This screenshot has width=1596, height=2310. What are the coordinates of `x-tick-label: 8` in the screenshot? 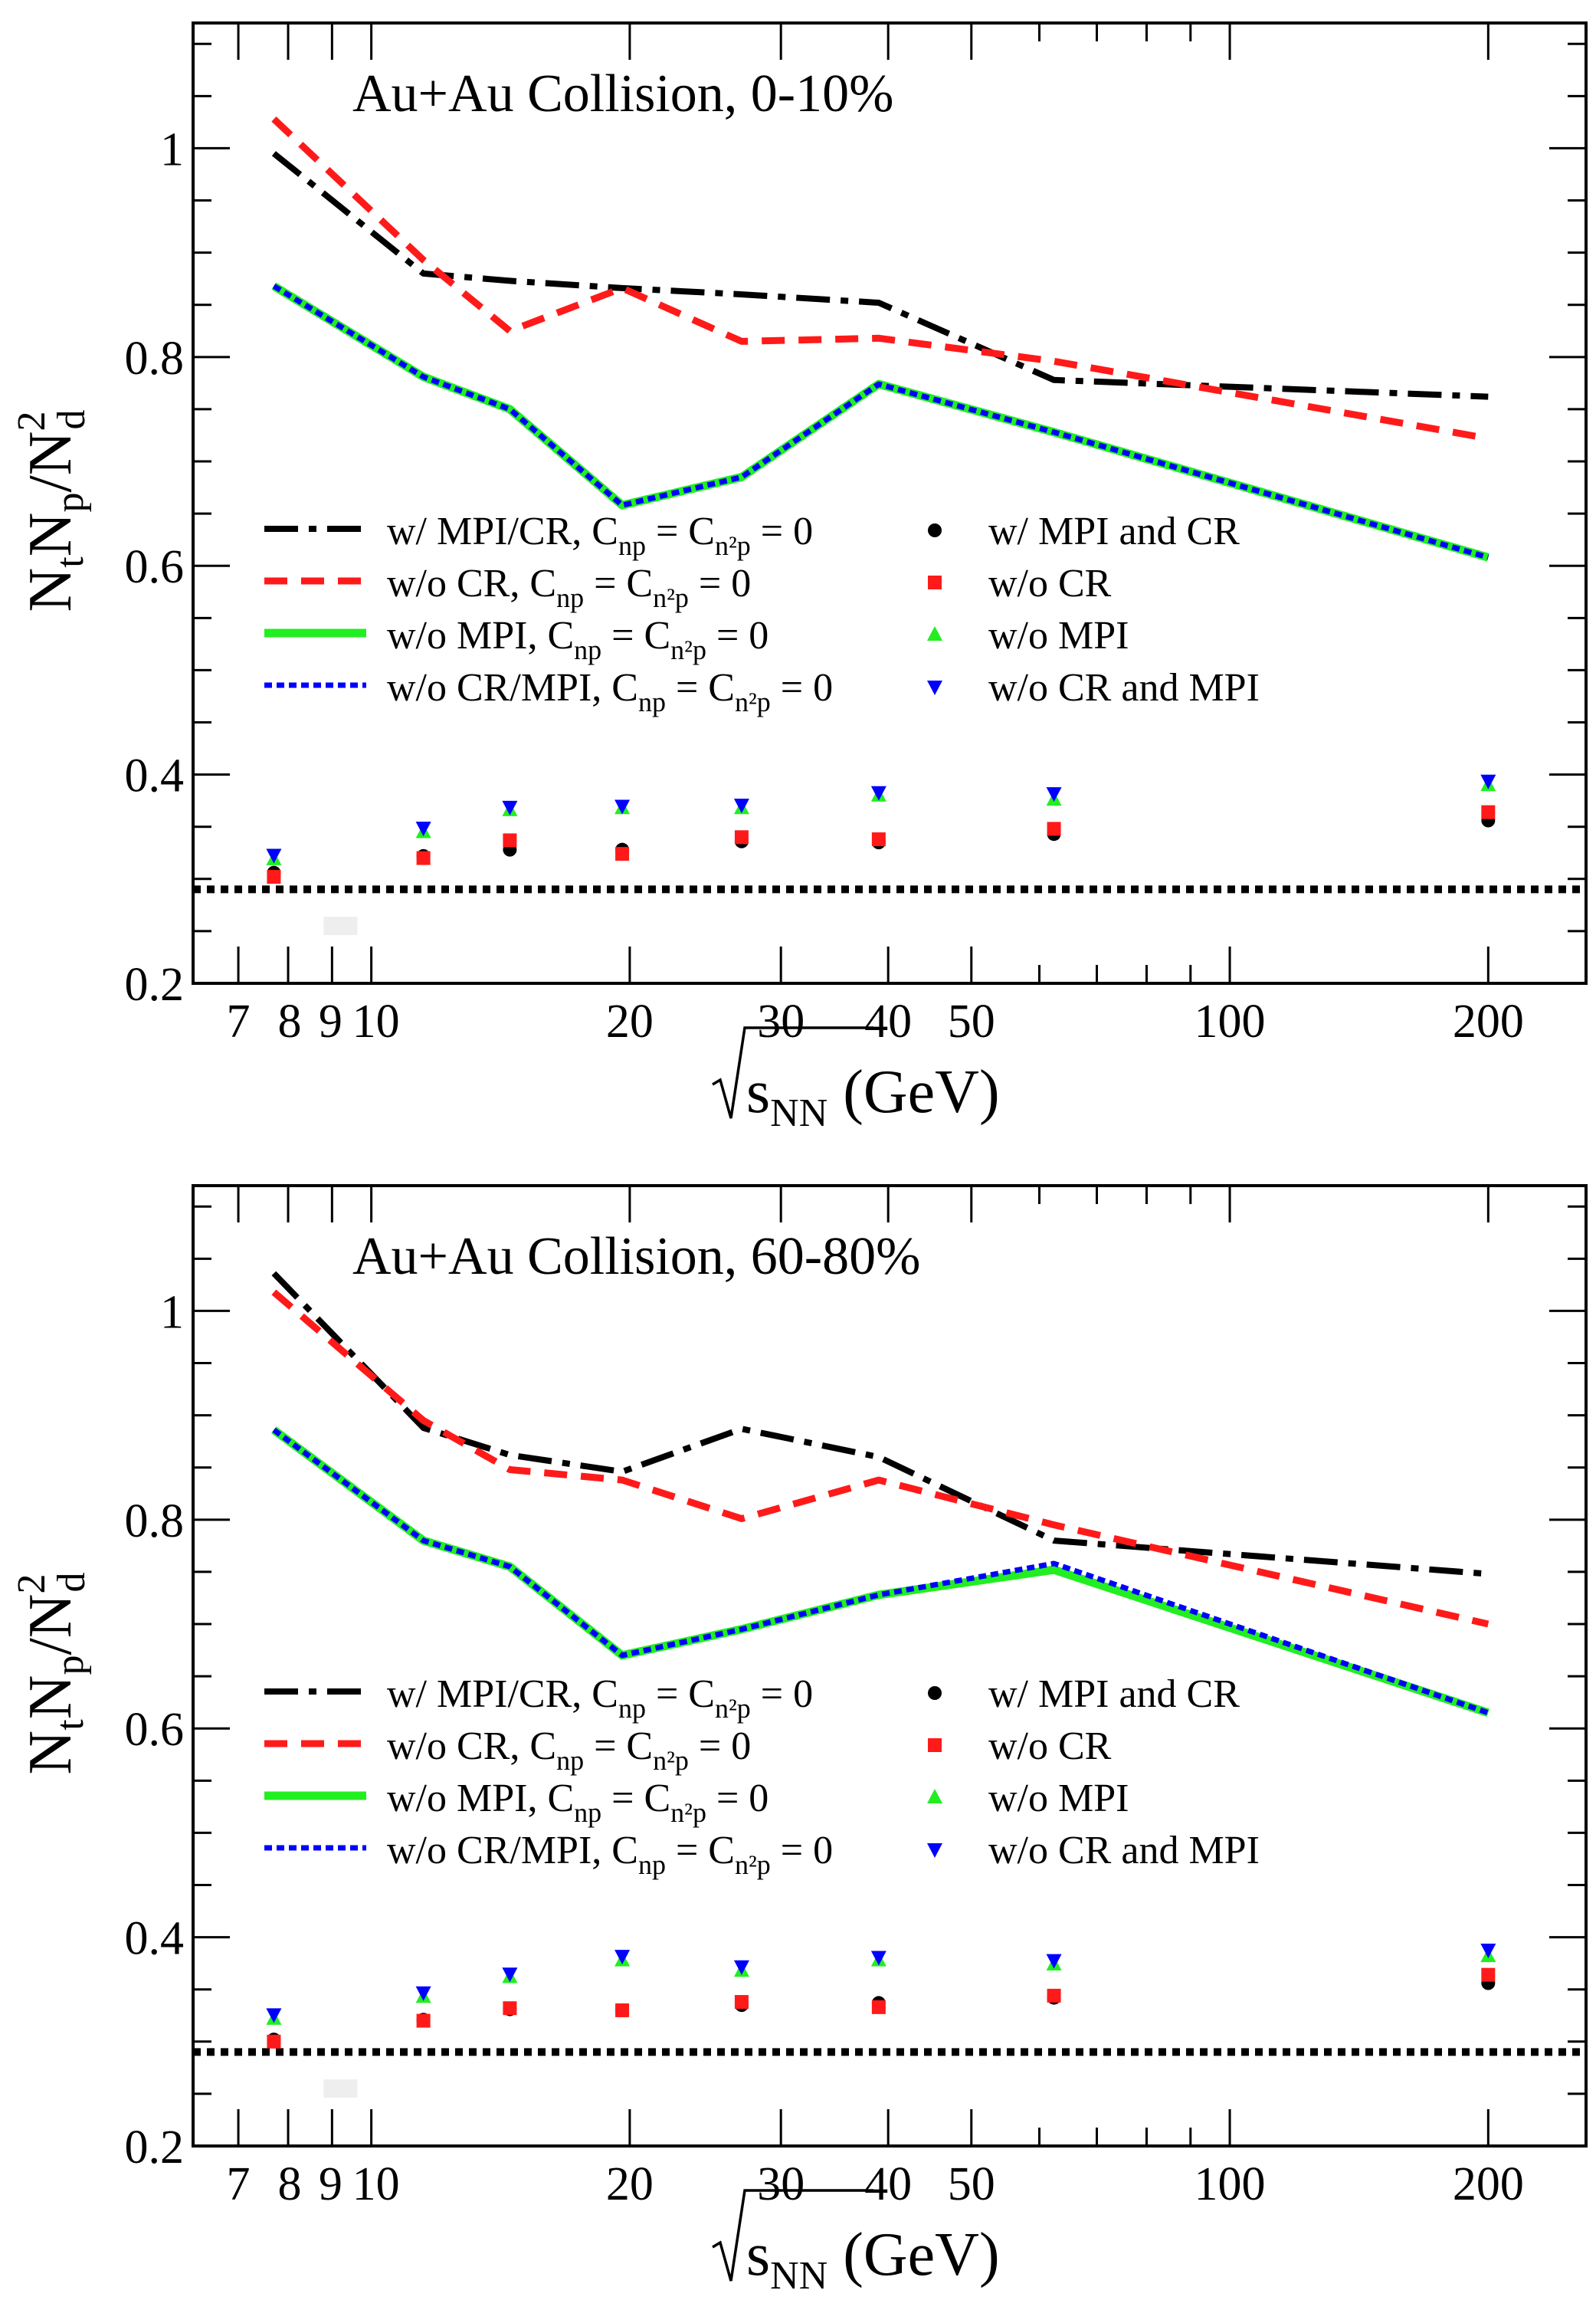 It's located at (290, 1022).